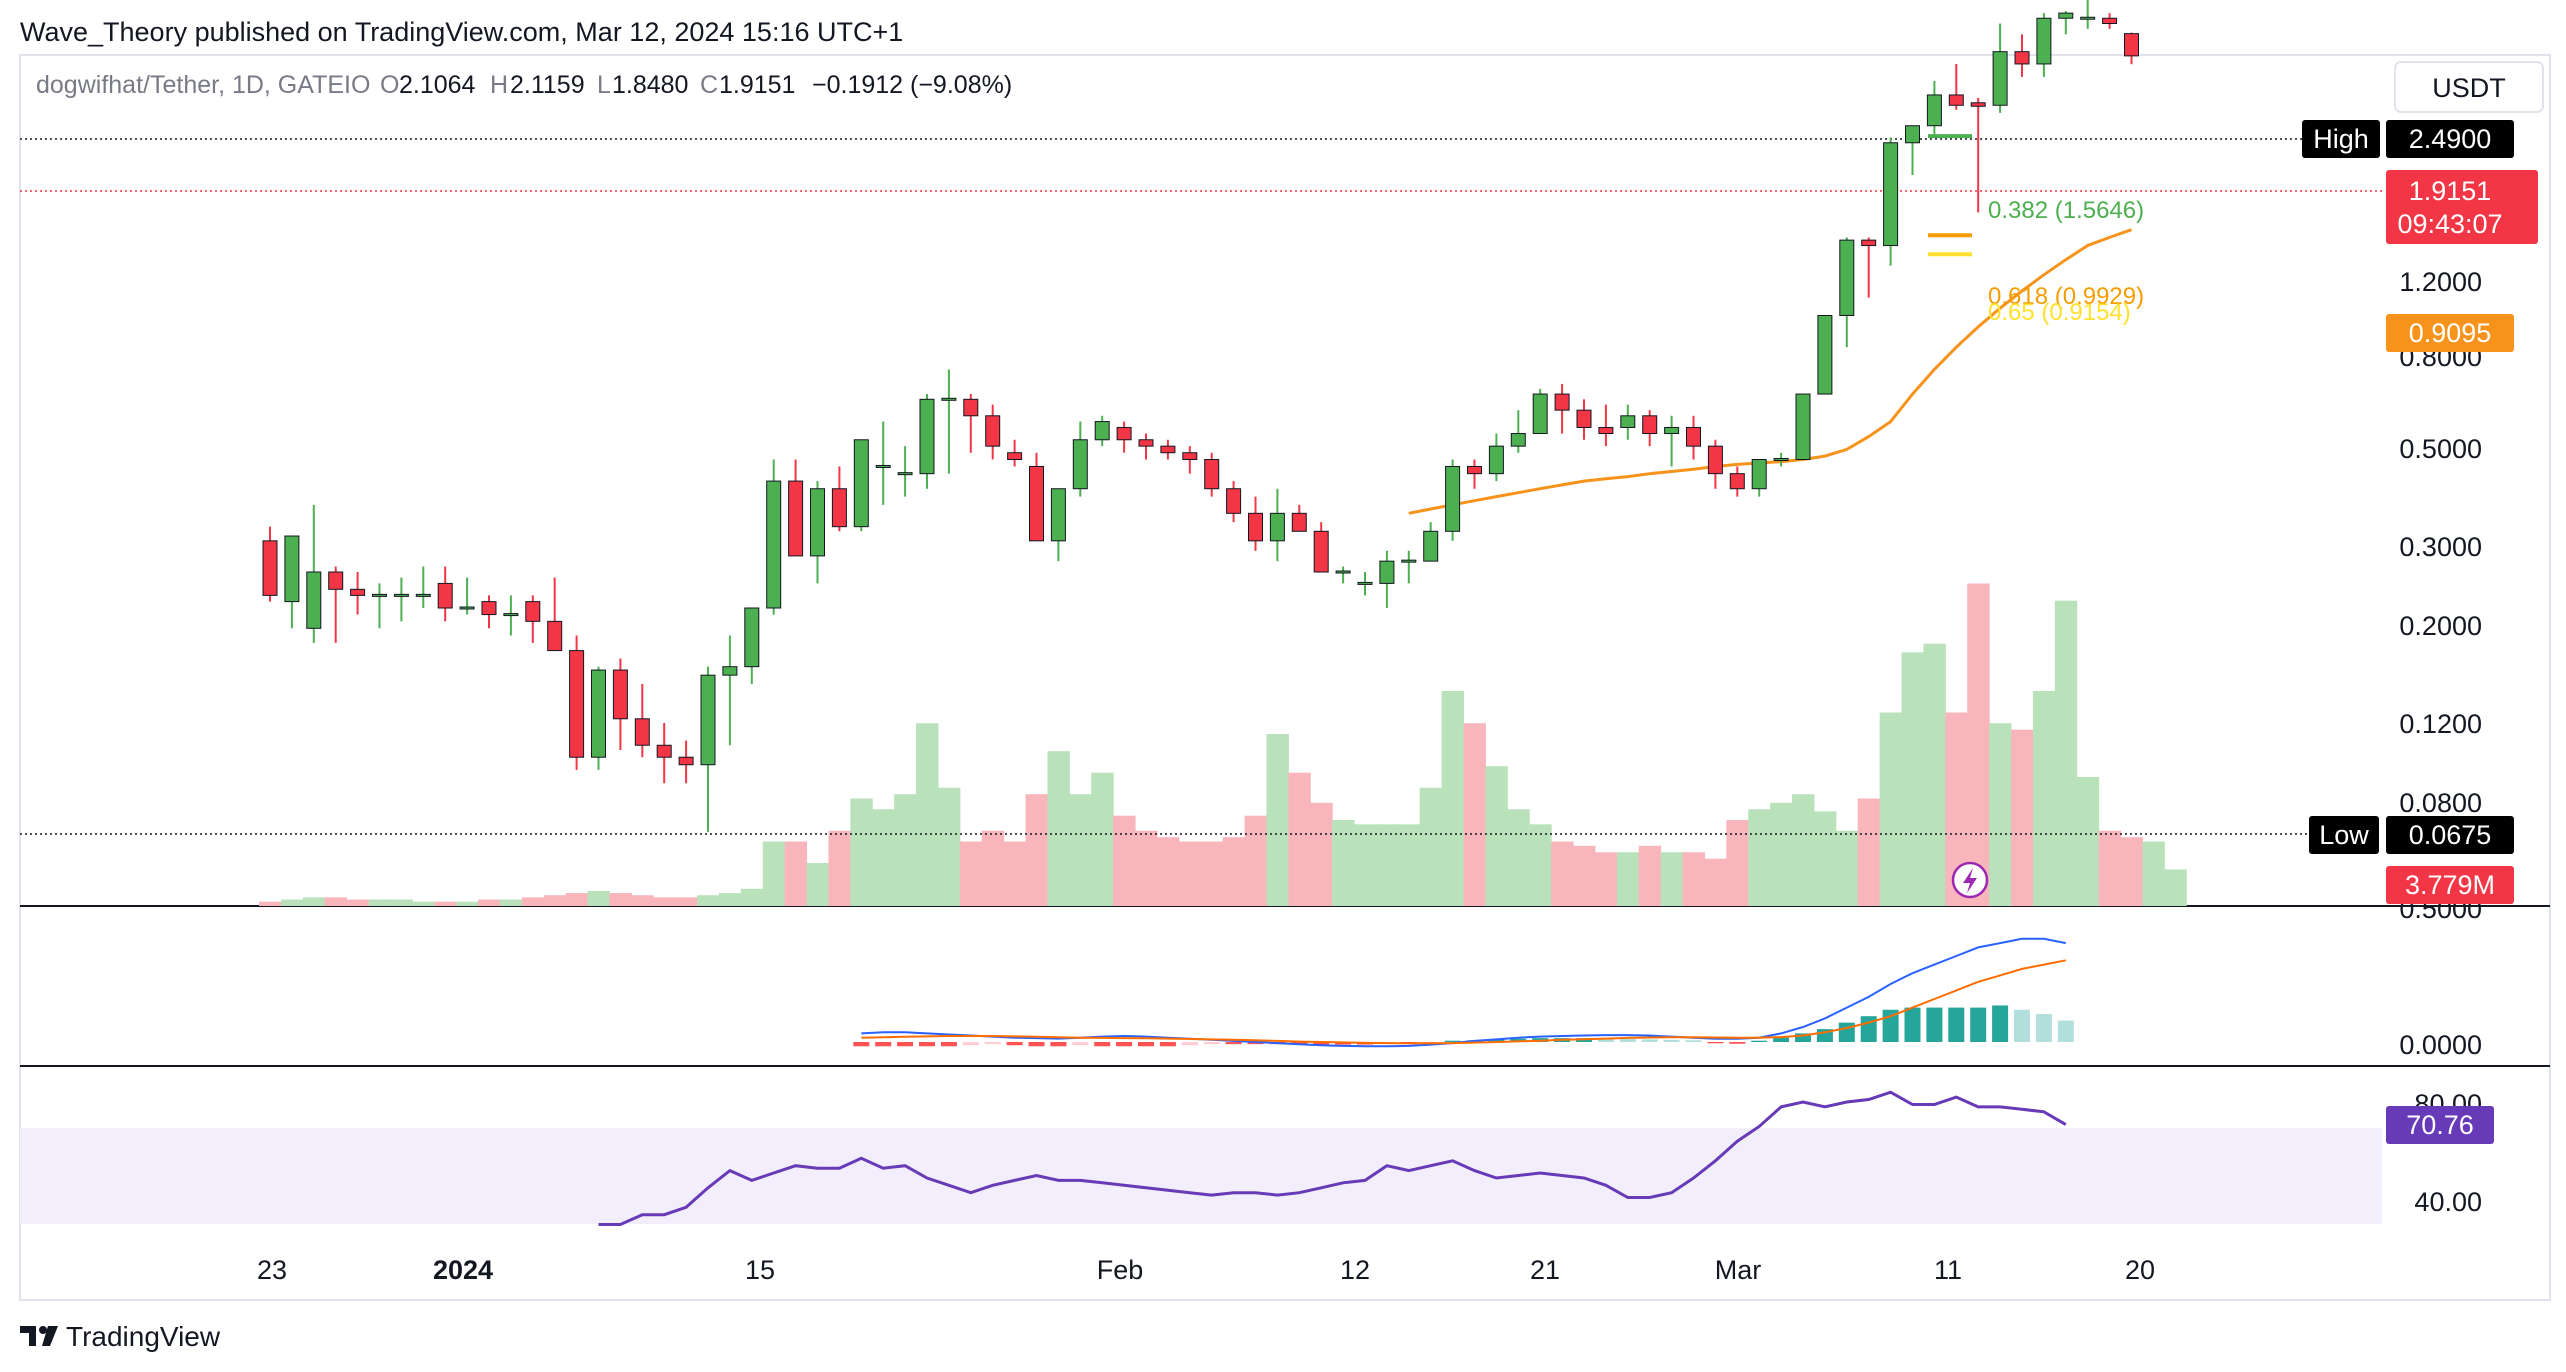 This screenshot has width=2566, height=1372. I want to click on rsi-tick-2: 40.00, so click(2448, 1202).